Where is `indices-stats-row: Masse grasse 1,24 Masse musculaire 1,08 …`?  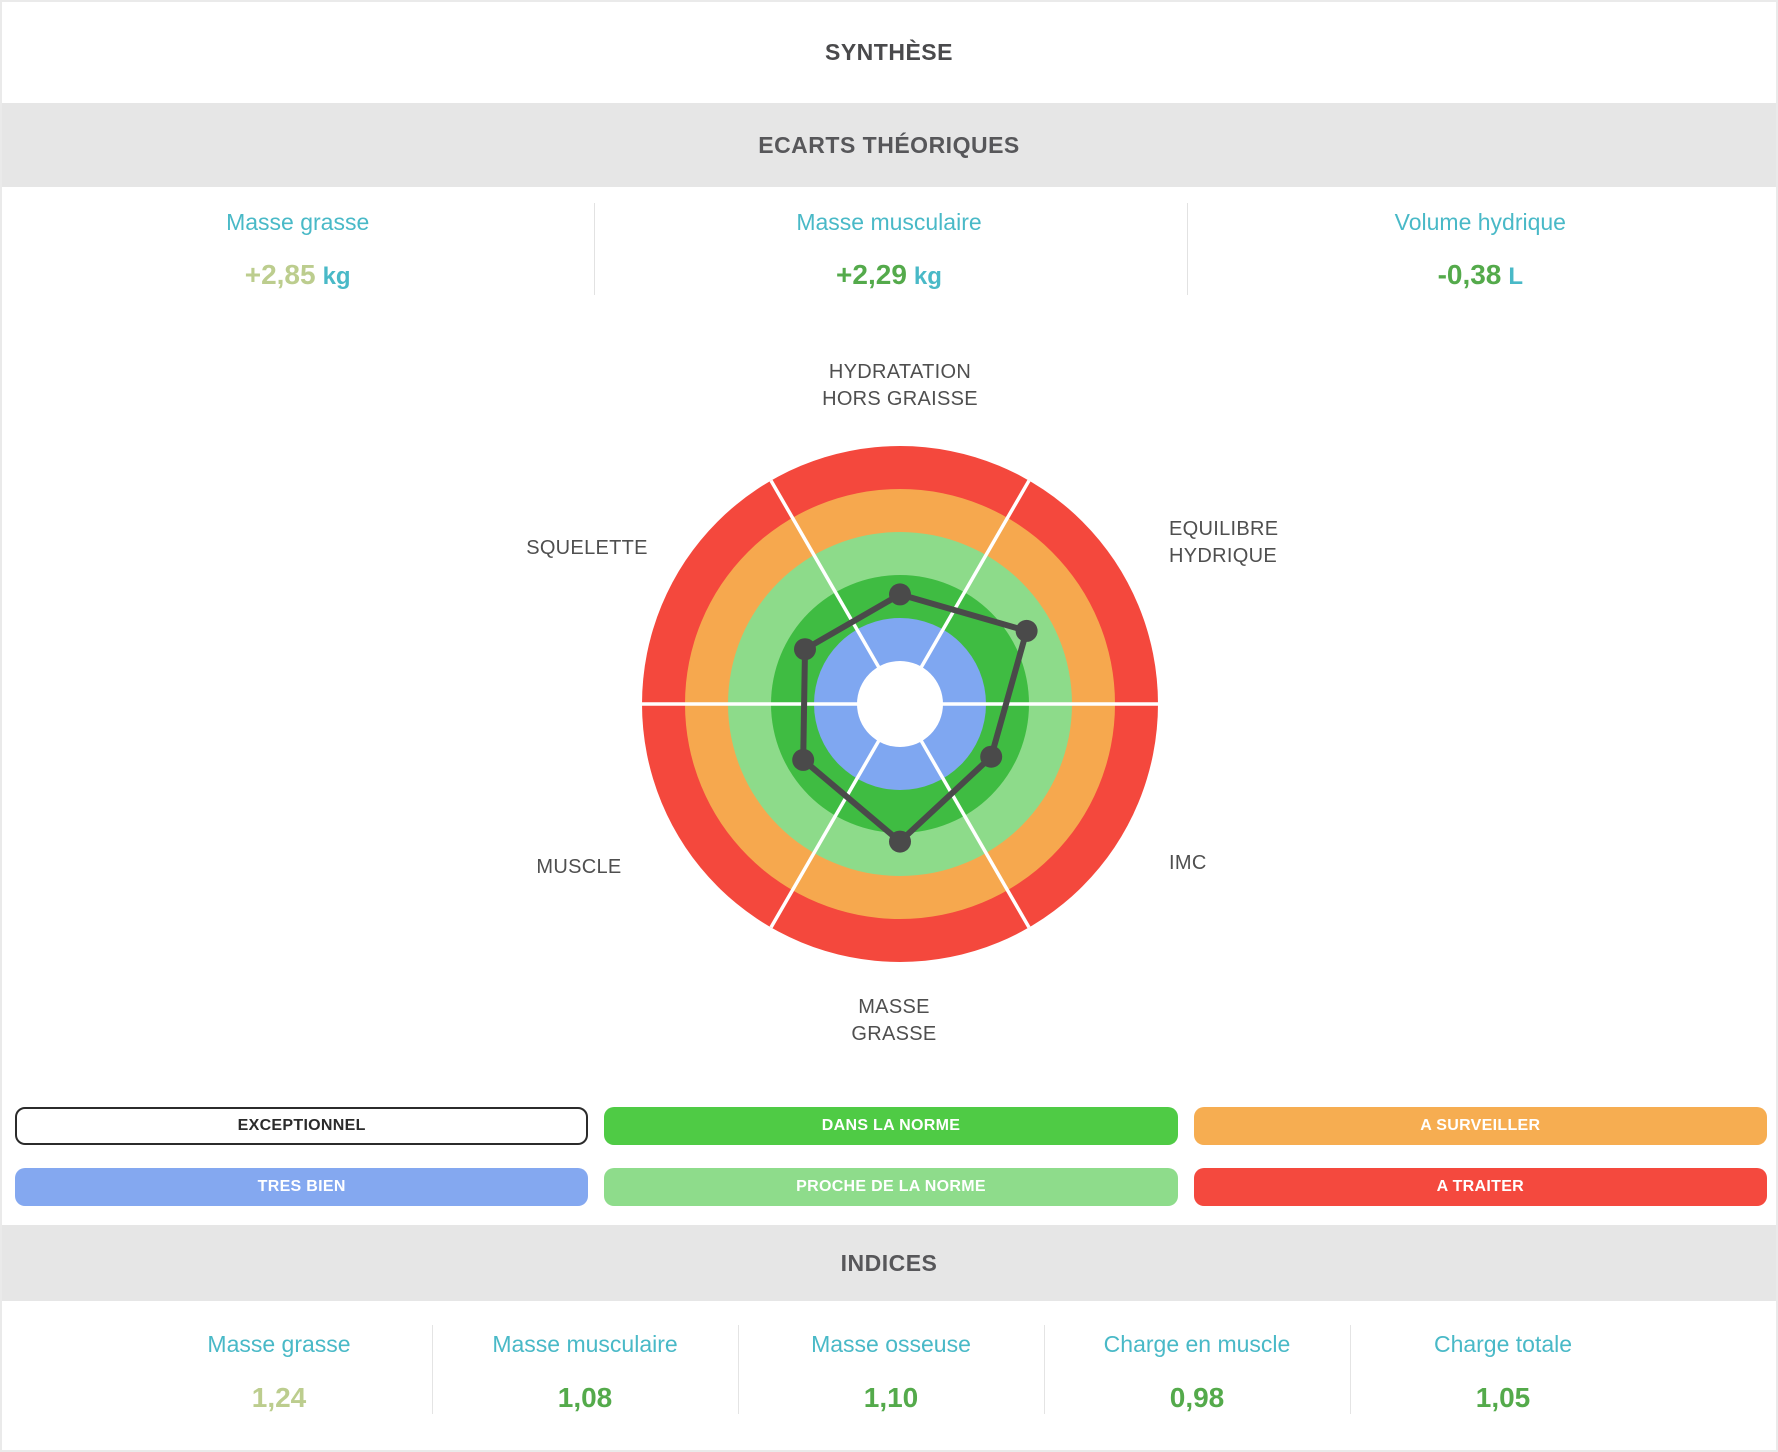 indices-stats-row: Masse grasse 1,24 Masse musculaire 1,08 … is located at coordinates (891, 1358).